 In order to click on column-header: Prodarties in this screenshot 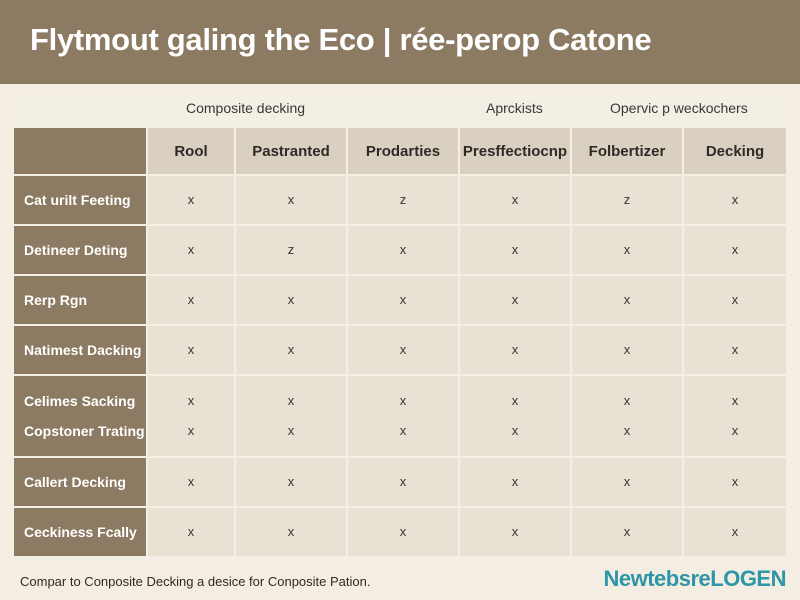, I will do `click(403, 151)`.